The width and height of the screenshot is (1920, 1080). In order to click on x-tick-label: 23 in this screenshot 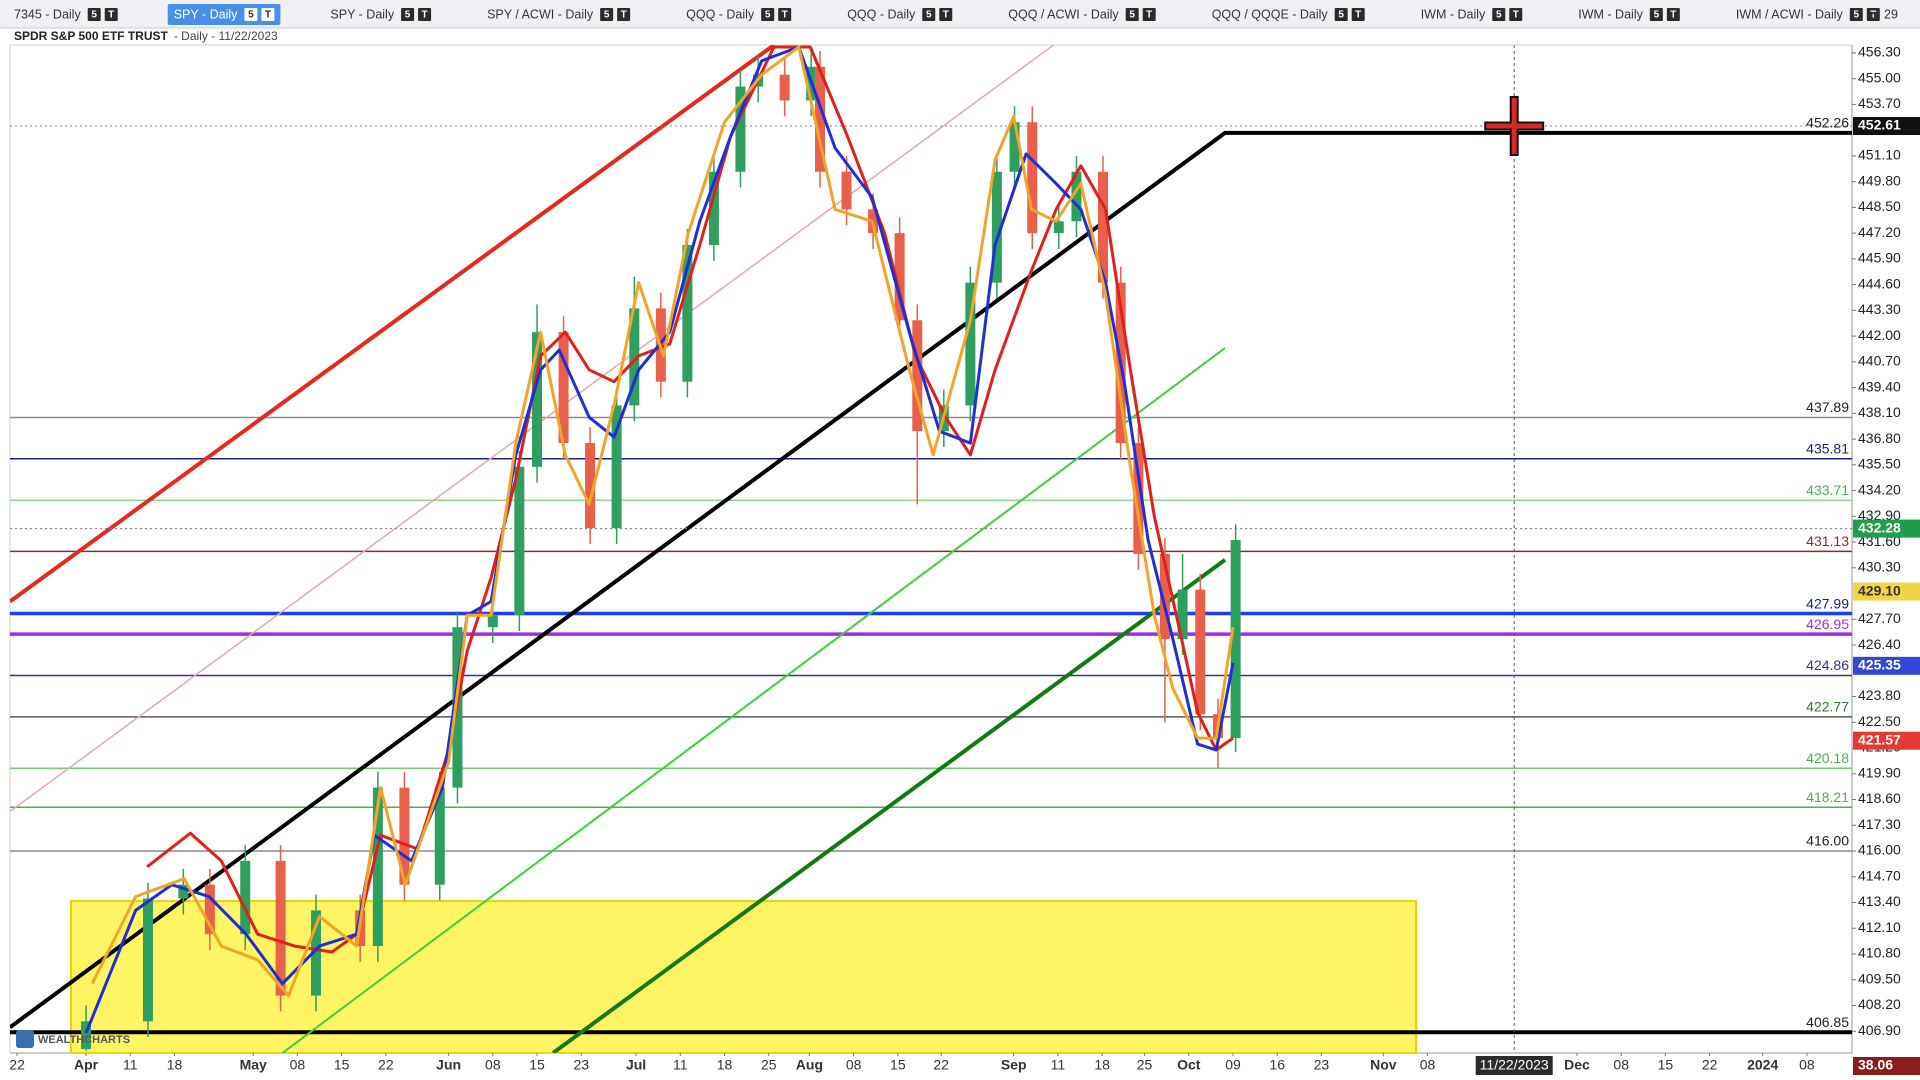, I will do `click(581, 1065)`.